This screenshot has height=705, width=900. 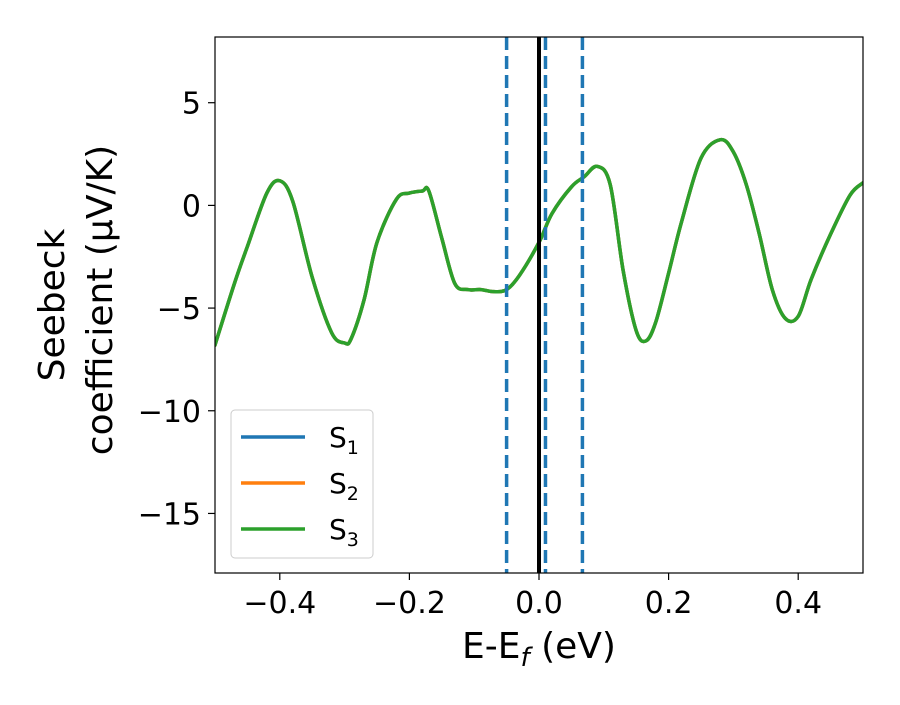 What do you see at coordinates (191, 206) in the screenshot?
I see `y-tick-label: 0` at bounding box center [191, 206].